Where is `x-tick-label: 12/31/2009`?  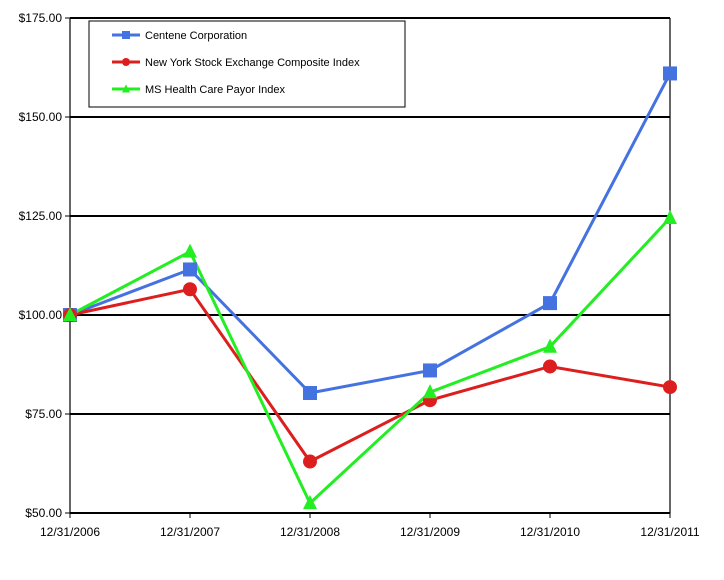
x-tick-label: 12/31/2009 is located at coordinates (430, 532).